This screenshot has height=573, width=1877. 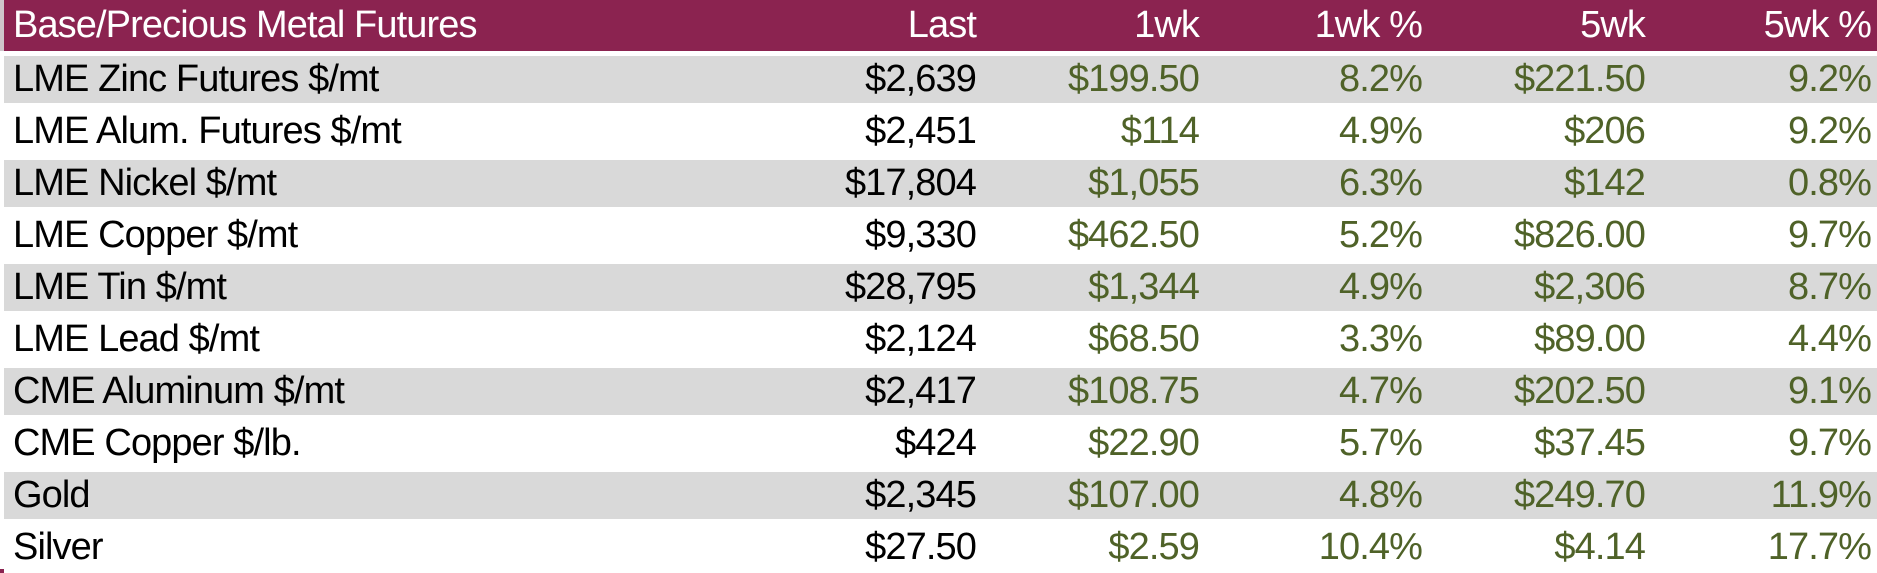 What do you see at coordinates (1321, 236) in the screenshot?
I see `1wk-pct-change: 5.2%` at bounding box center [1321, 236].